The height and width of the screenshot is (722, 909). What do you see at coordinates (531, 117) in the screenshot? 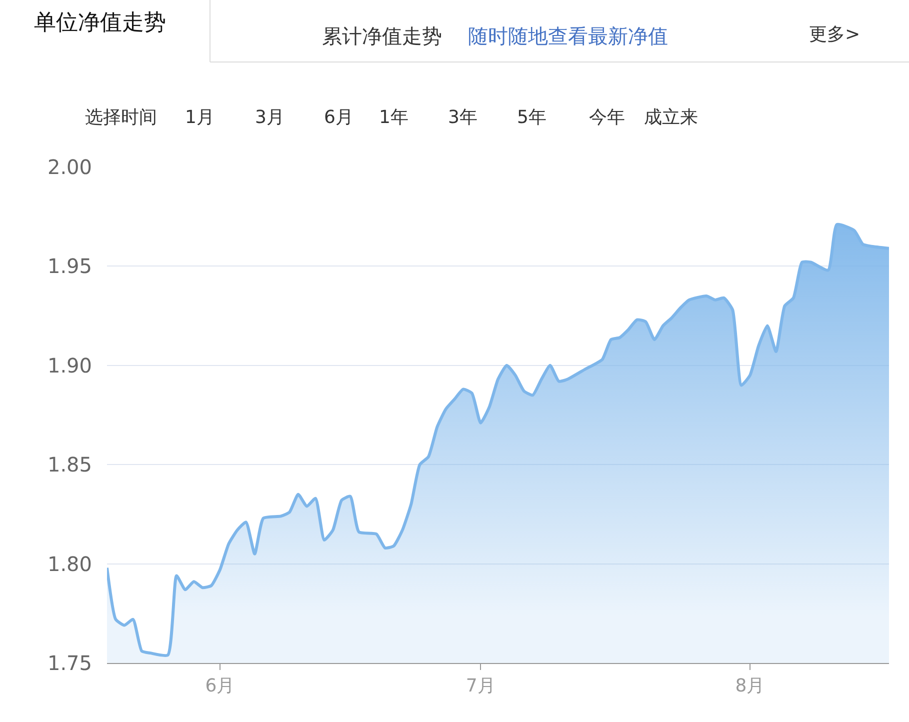
I see `text: 5年` at bounding box center [531, 117].